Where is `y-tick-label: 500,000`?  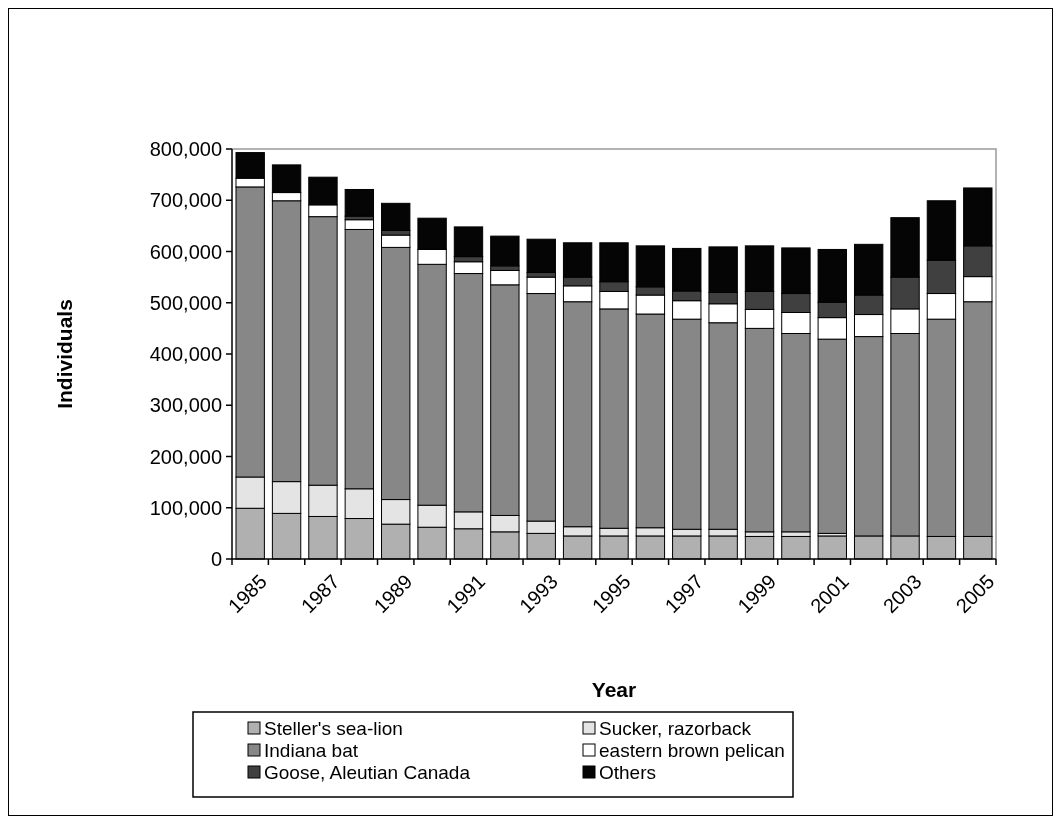 y-tick-label: 500,000 is located at coordinates (185, 302).